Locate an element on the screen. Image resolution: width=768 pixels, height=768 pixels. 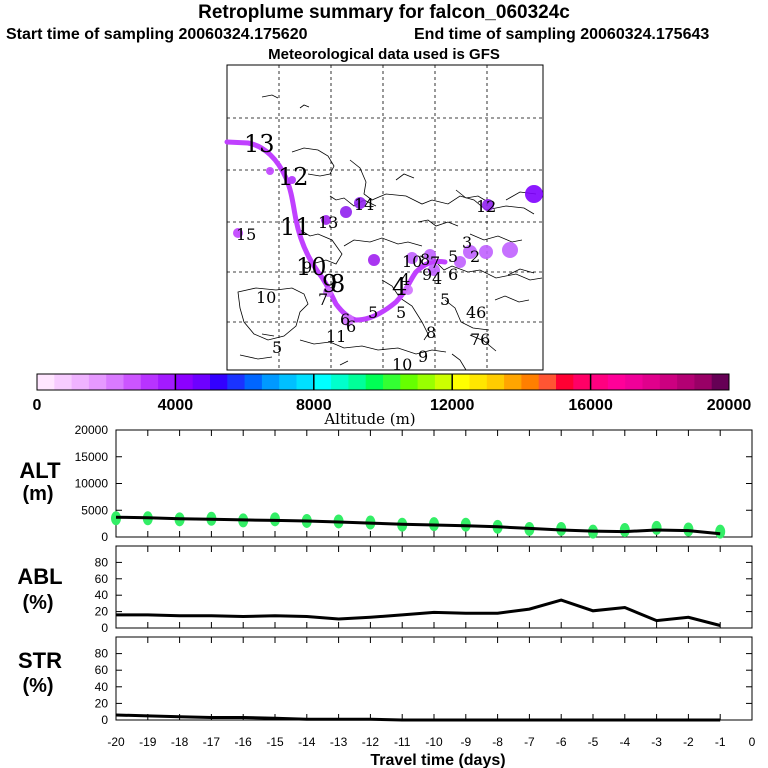
map-time-label: 46 is located at coordinates (476, 312).